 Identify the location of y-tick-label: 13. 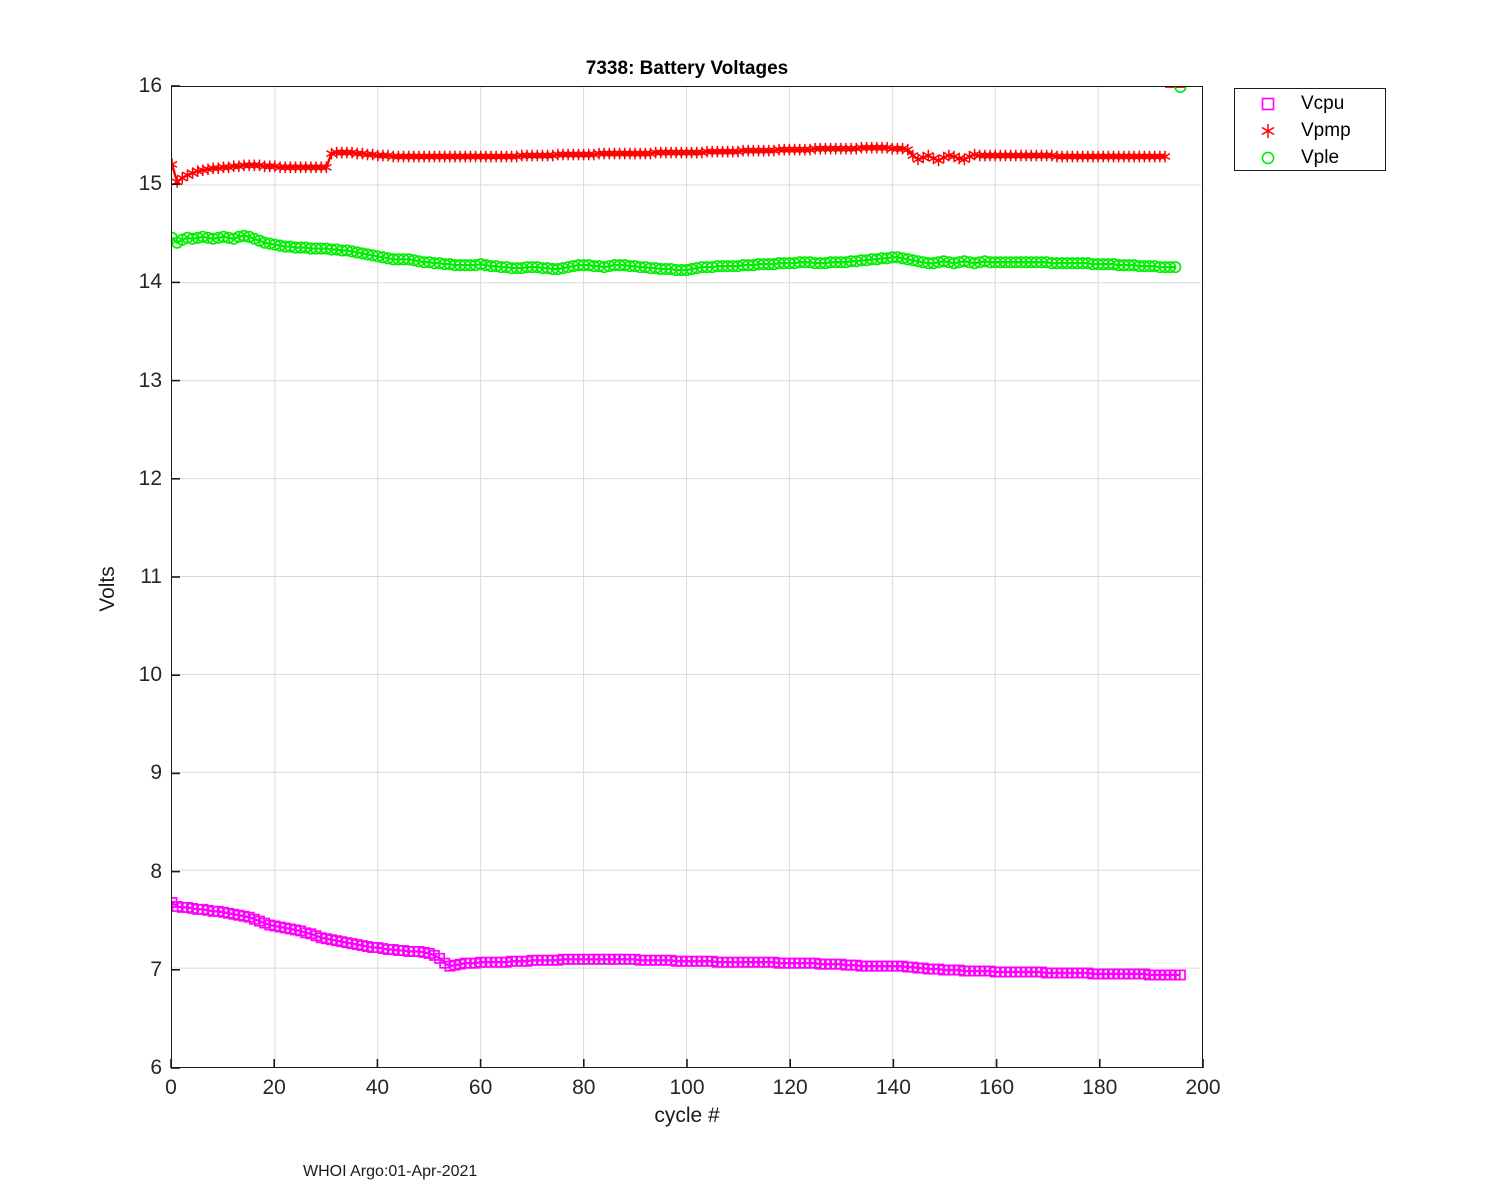
(150, 380).